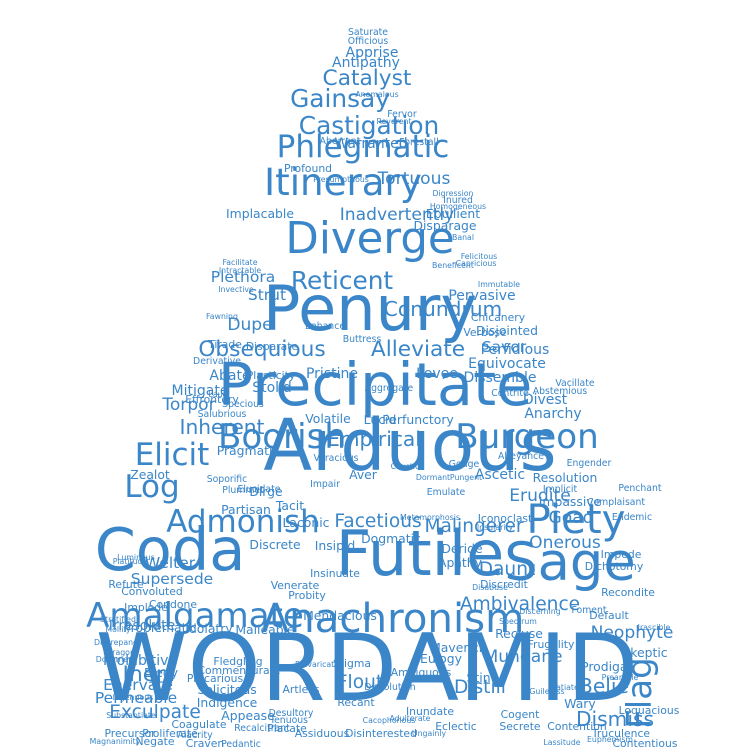  What do you see at coordinates (291, 713) in the screenshot?
I see `word-desultory: Desultory` at bounding box center [291, 713].